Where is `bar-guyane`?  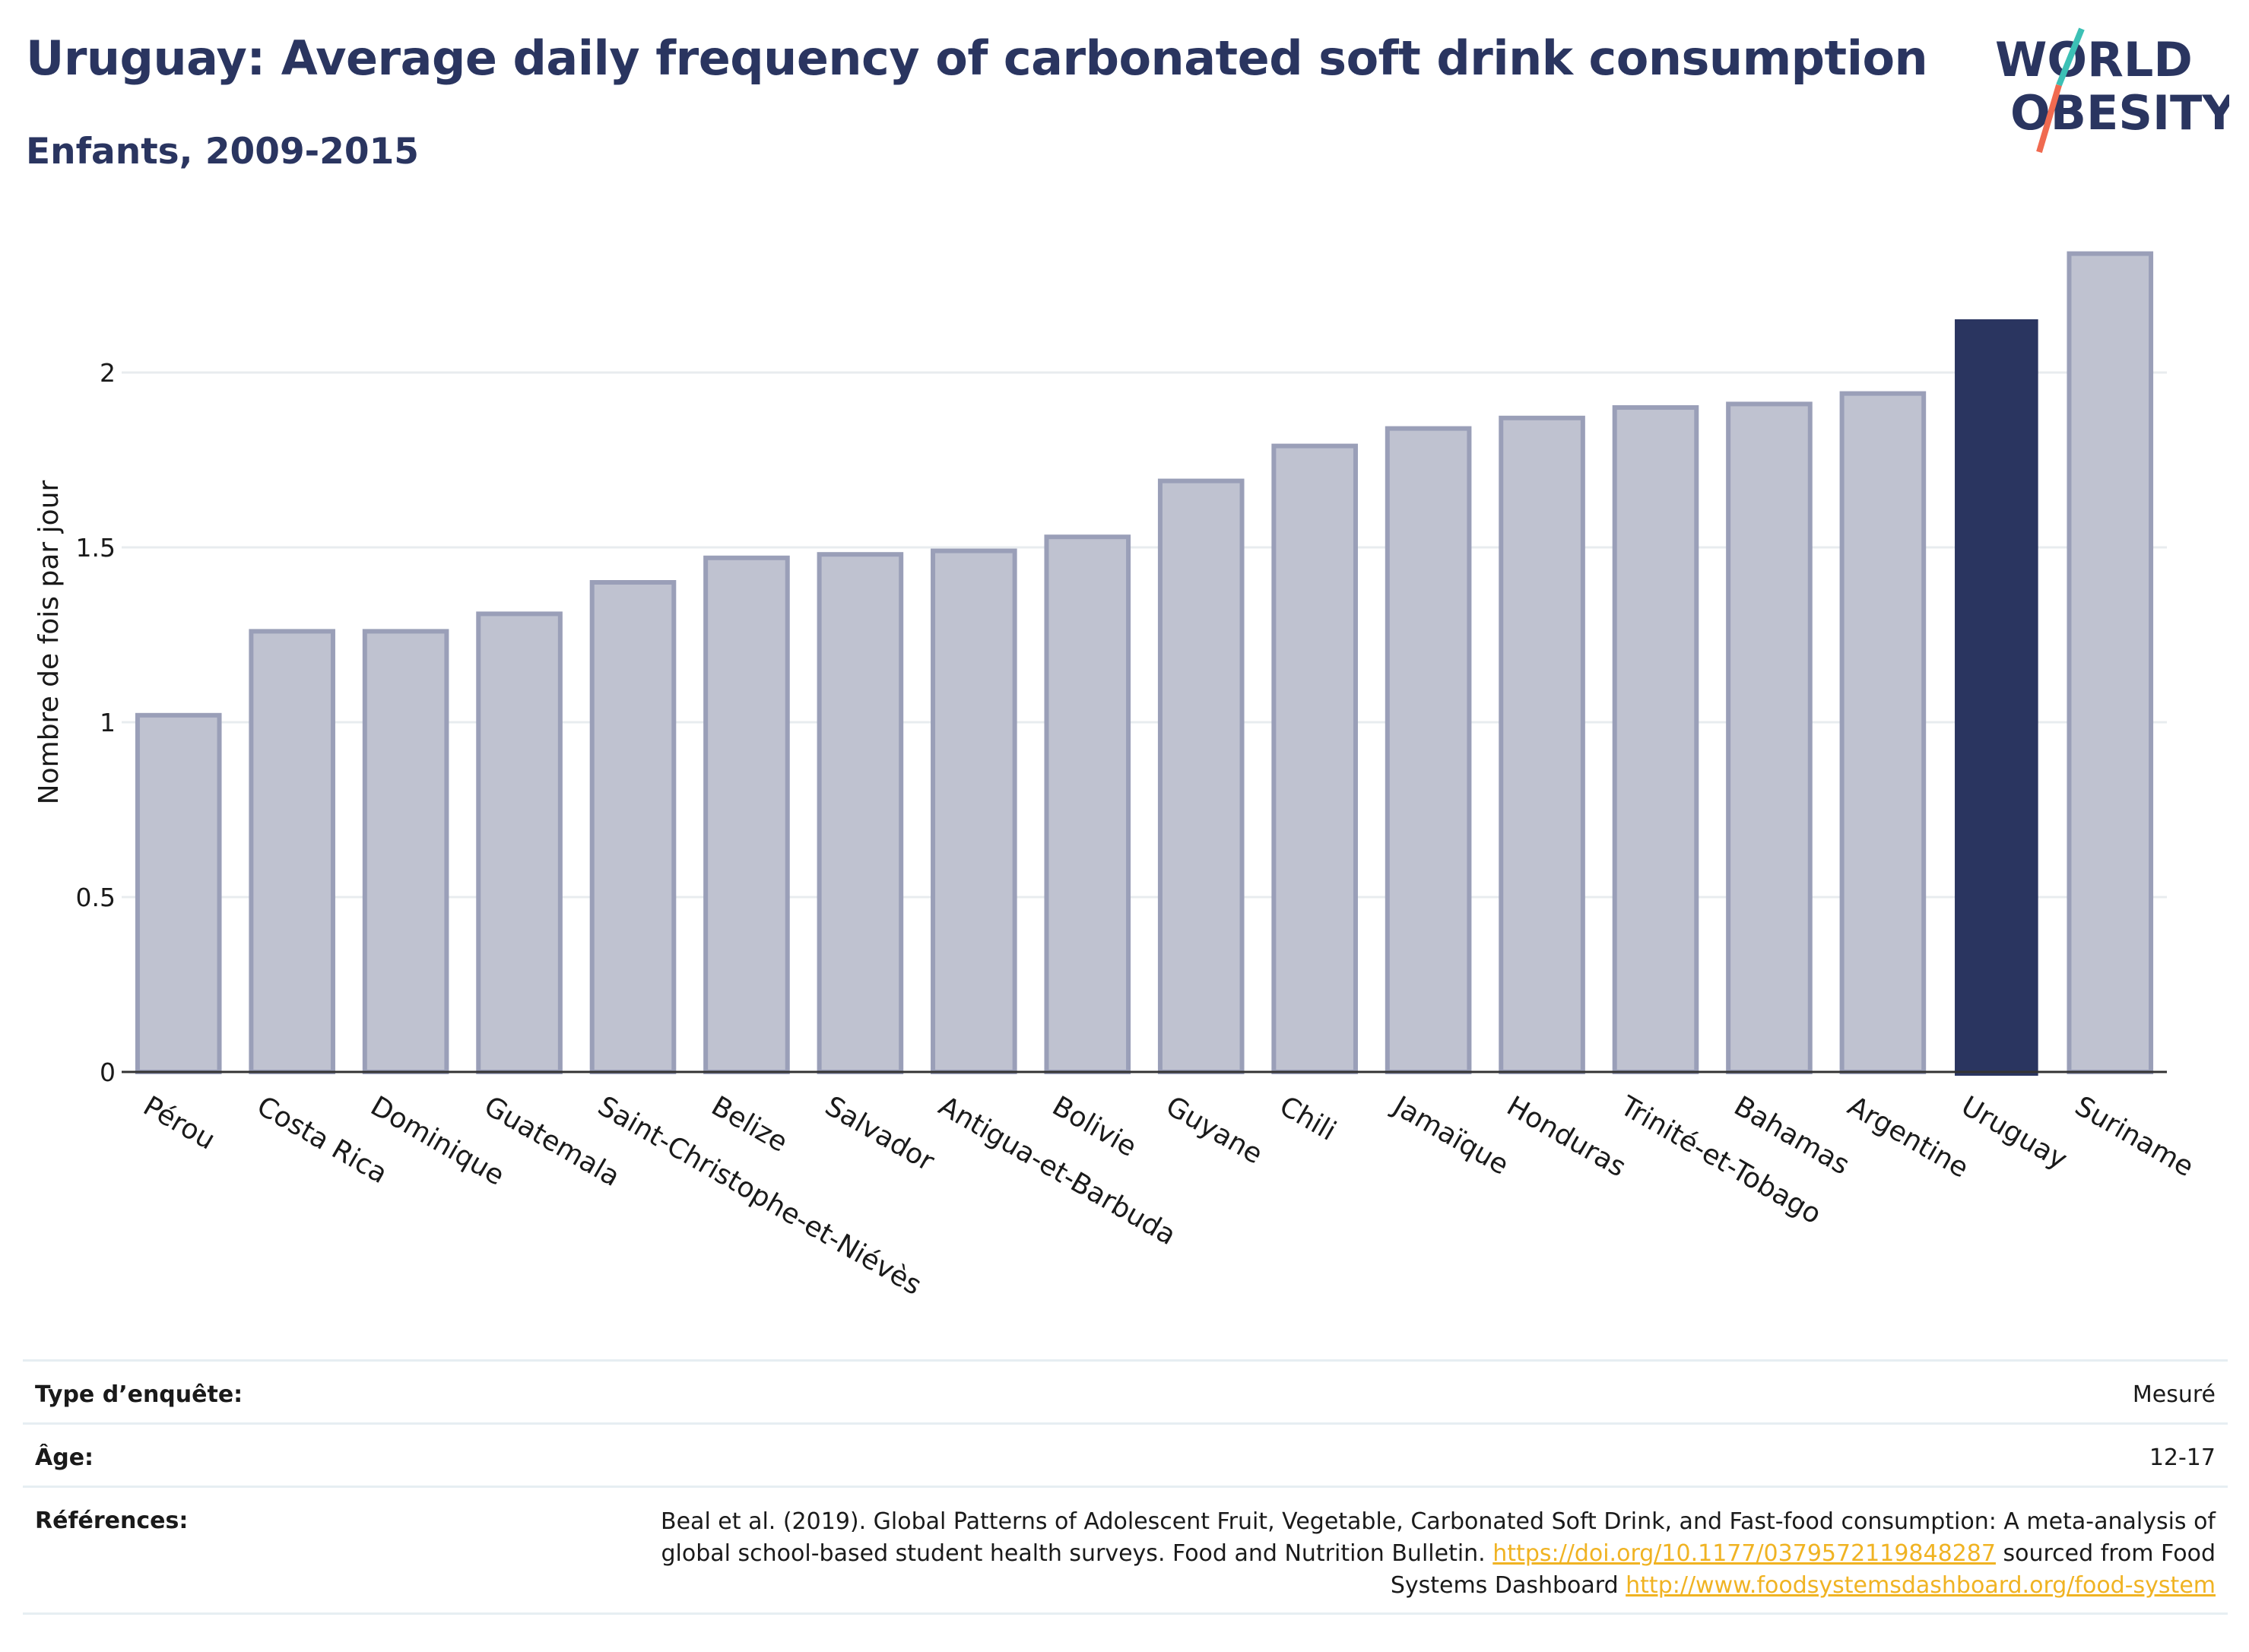 bar-guyane is located at coordinates (1201, 776).